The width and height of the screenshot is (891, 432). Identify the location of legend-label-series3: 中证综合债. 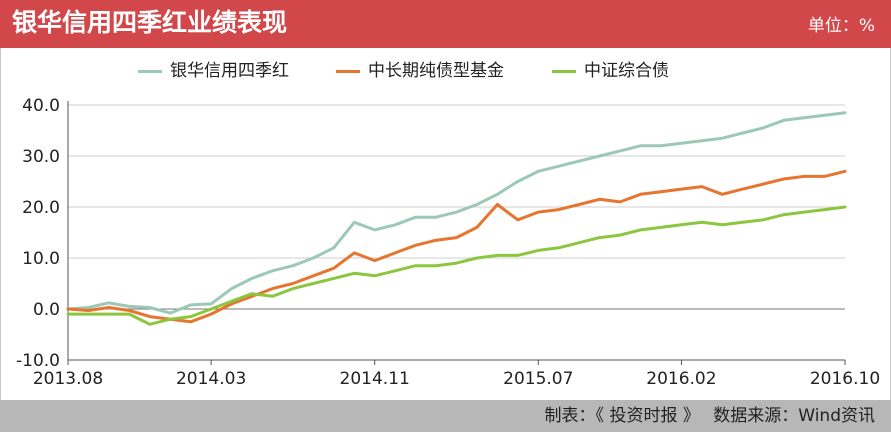
(626, 71).